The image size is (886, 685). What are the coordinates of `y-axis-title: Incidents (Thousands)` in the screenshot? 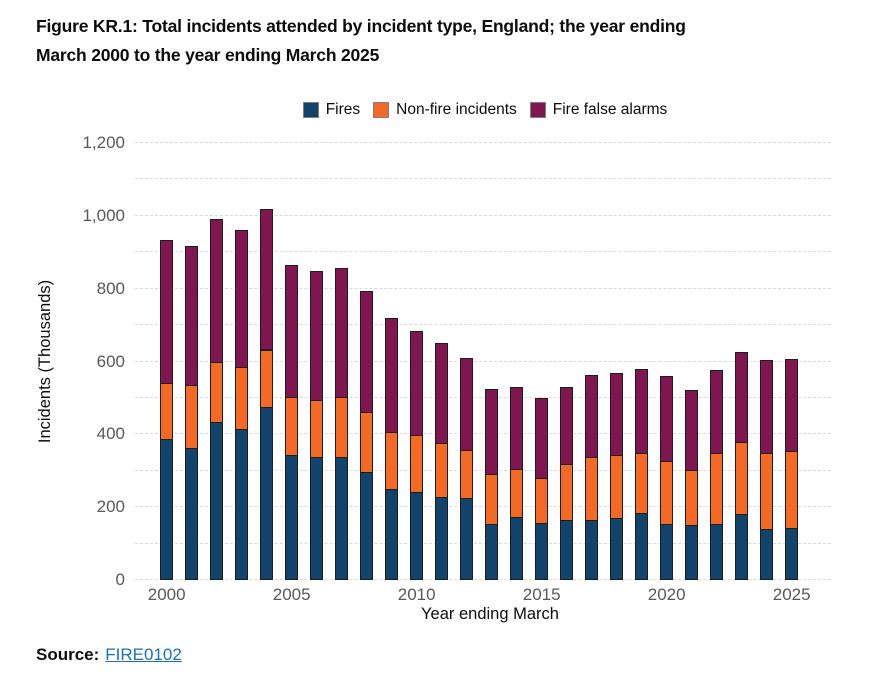 It's located at (45, 361).